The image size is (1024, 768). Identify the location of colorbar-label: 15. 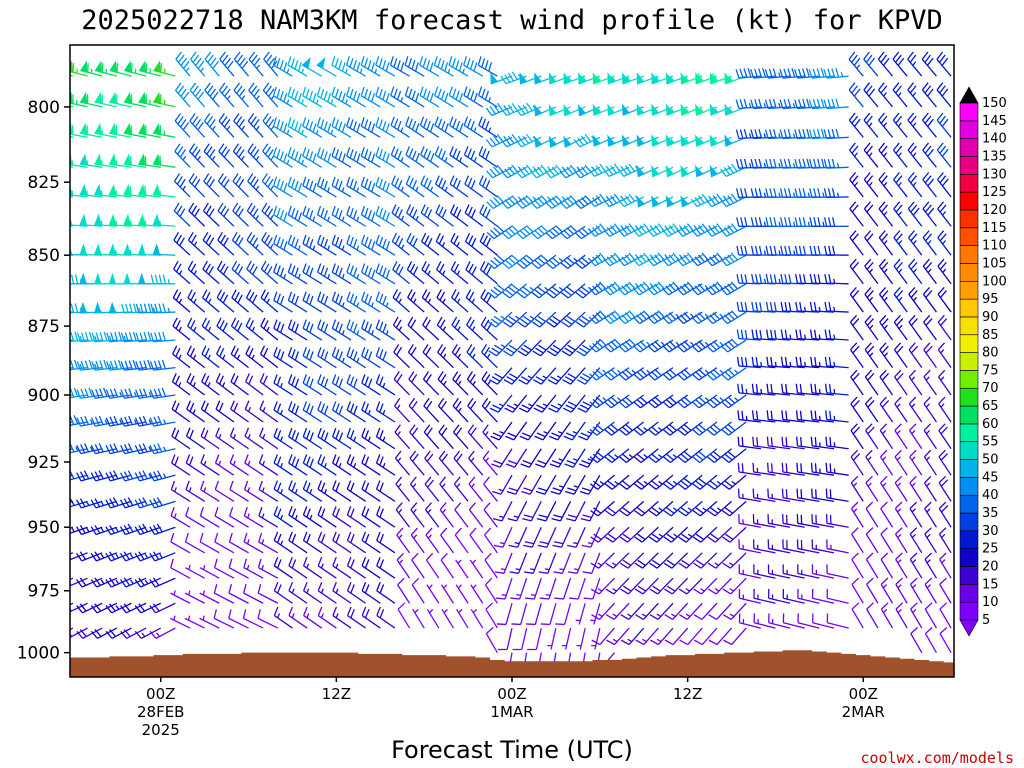
(990, 584).